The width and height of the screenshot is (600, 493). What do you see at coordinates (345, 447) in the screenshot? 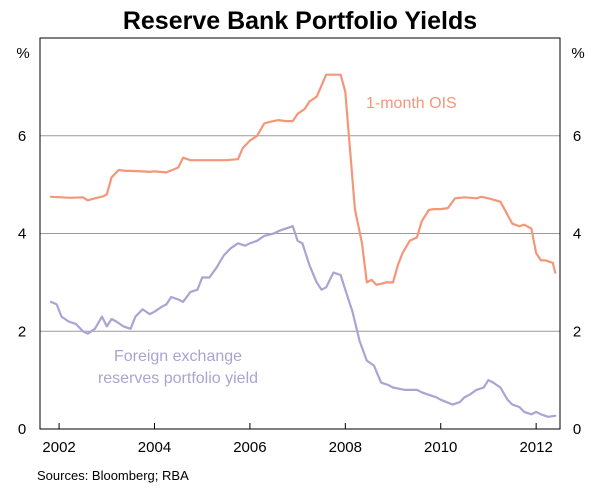
I see `x-tick-2008: 2008` at bounding box center [345, 447].